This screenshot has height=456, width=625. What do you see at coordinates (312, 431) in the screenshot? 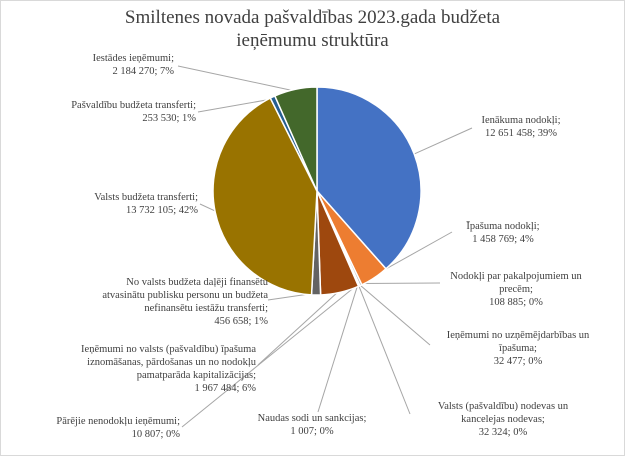
I see `data-label-6-line-2: 1 007; 0%` at bounding box center [312, 431].